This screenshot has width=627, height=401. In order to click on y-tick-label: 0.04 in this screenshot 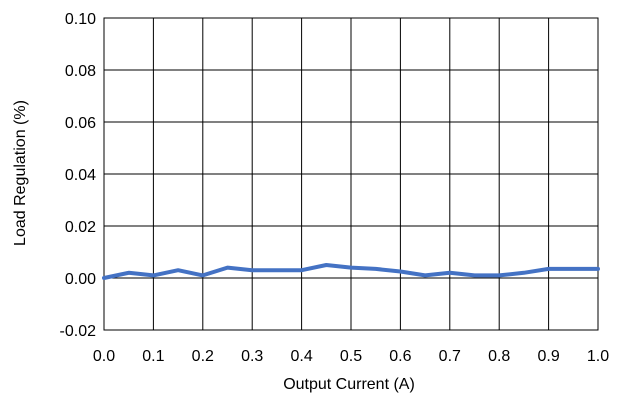, I will do `click(80, 175)`.